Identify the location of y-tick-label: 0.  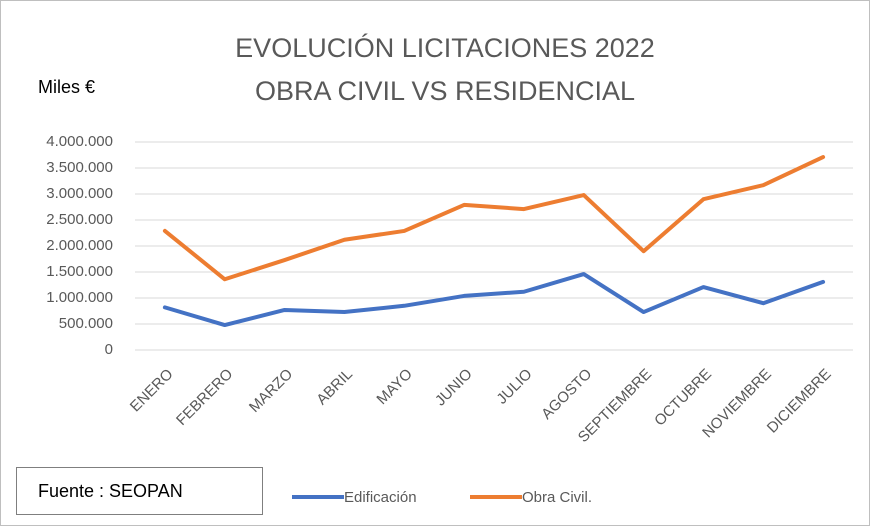
(109, 349).